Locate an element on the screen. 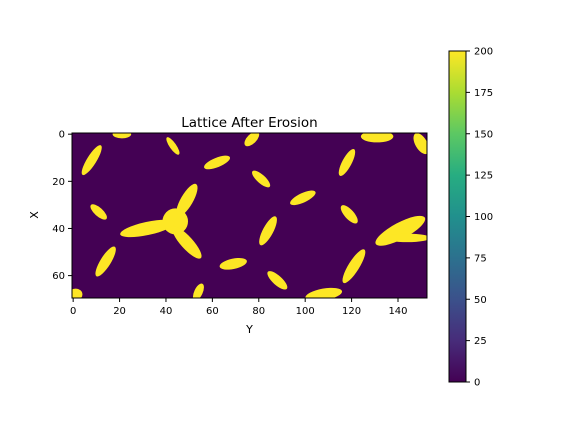 The image size is (573, 429). y-axis-label: X is located at coordinates (34, 215).